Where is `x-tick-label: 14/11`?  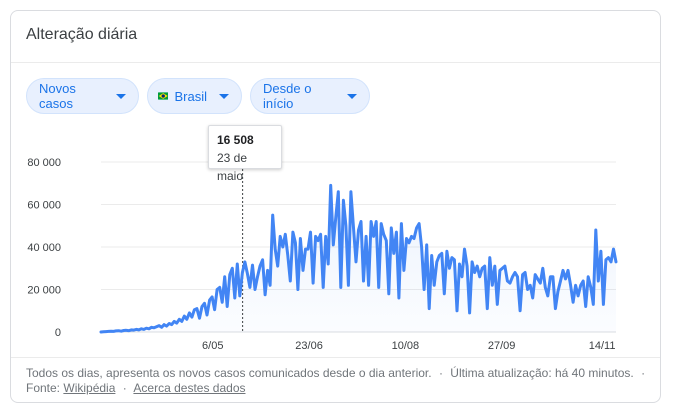 x-tick-label: 14/11 is located at coordinates (602, 346).